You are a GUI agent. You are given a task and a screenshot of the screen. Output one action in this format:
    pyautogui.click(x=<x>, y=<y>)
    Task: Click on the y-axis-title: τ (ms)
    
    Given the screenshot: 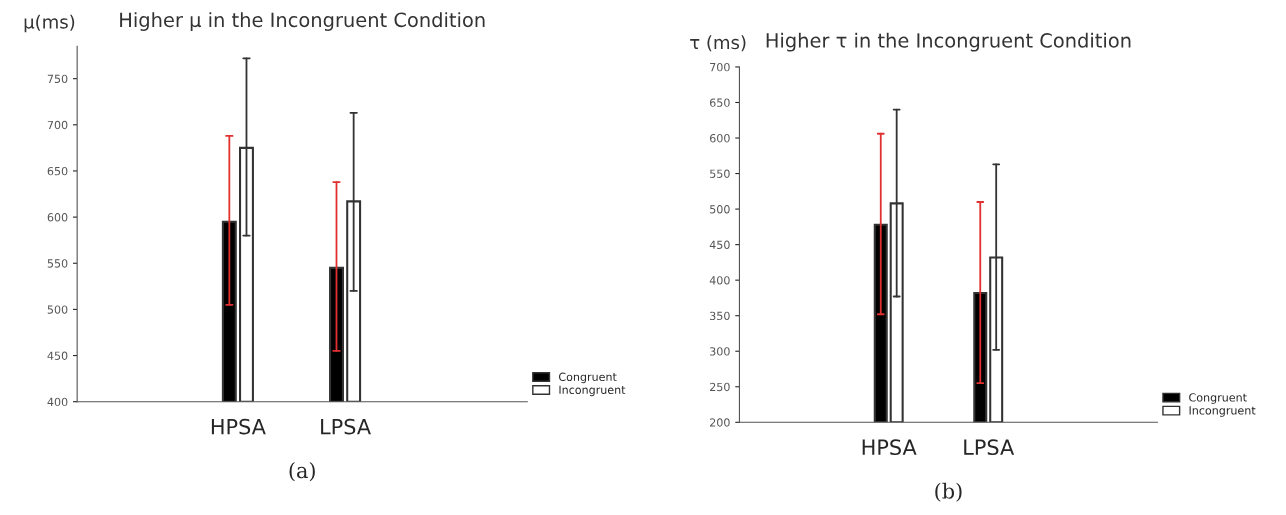 What is the action you would take?
    pyautogui.click(x=718, y=43)
    